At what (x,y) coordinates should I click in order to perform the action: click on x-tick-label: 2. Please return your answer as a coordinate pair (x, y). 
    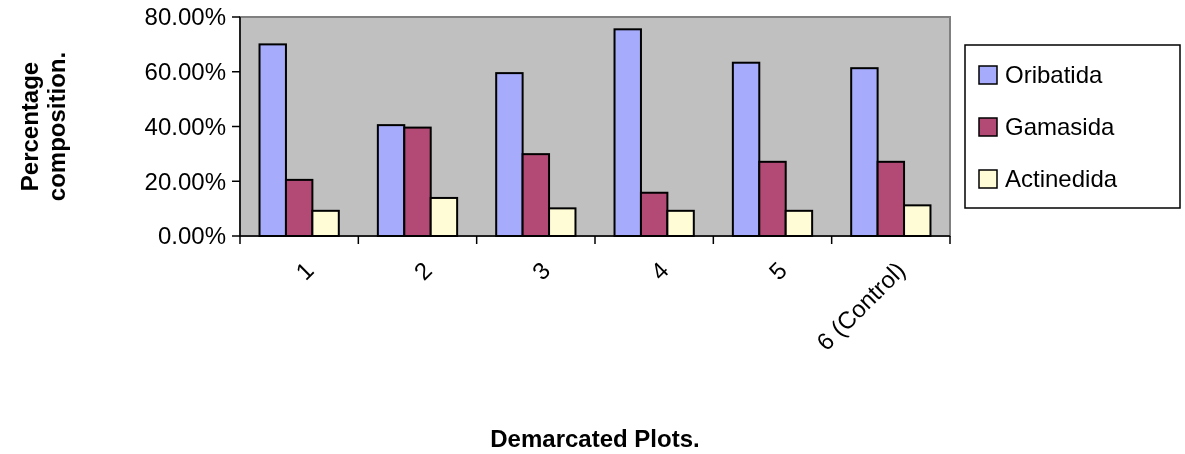
    Looking at the image, I should click on (422, 270).